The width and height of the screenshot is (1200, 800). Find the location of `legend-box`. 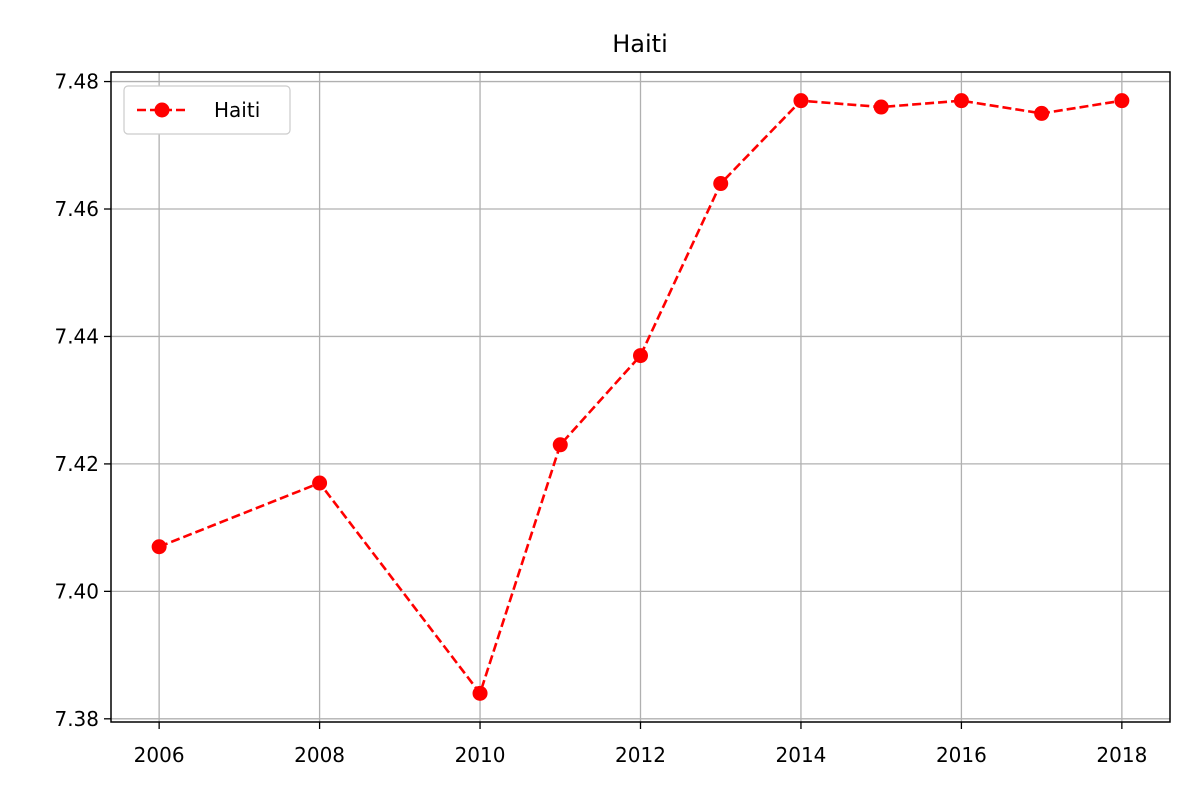

legend-box is located at coordinates (207, 110).